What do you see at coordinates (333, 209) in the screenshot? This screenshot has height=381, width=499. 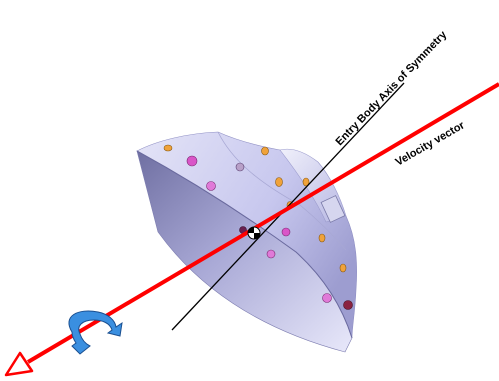 I see `cone-fitting` at bounding box center [333, 209].